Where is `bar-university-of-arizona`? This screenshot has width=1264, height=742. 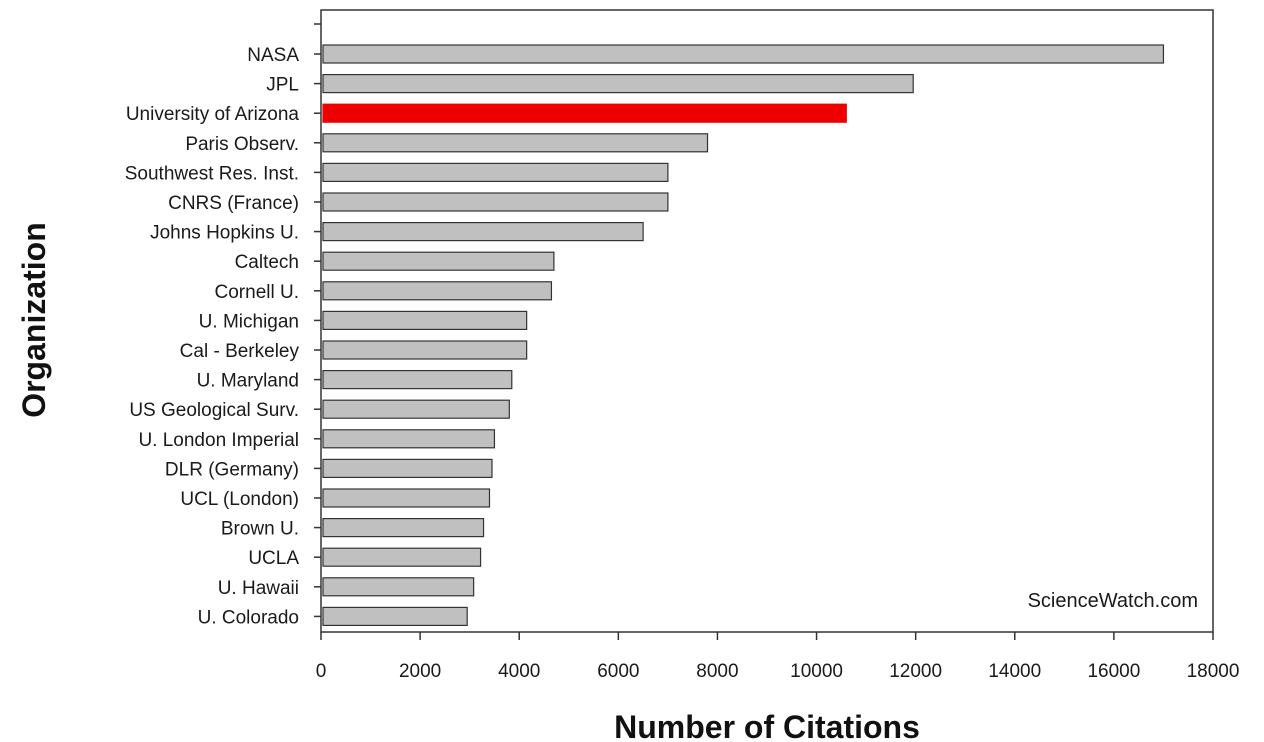 bar-university-of-arizona is located at coordinates (584, 113).